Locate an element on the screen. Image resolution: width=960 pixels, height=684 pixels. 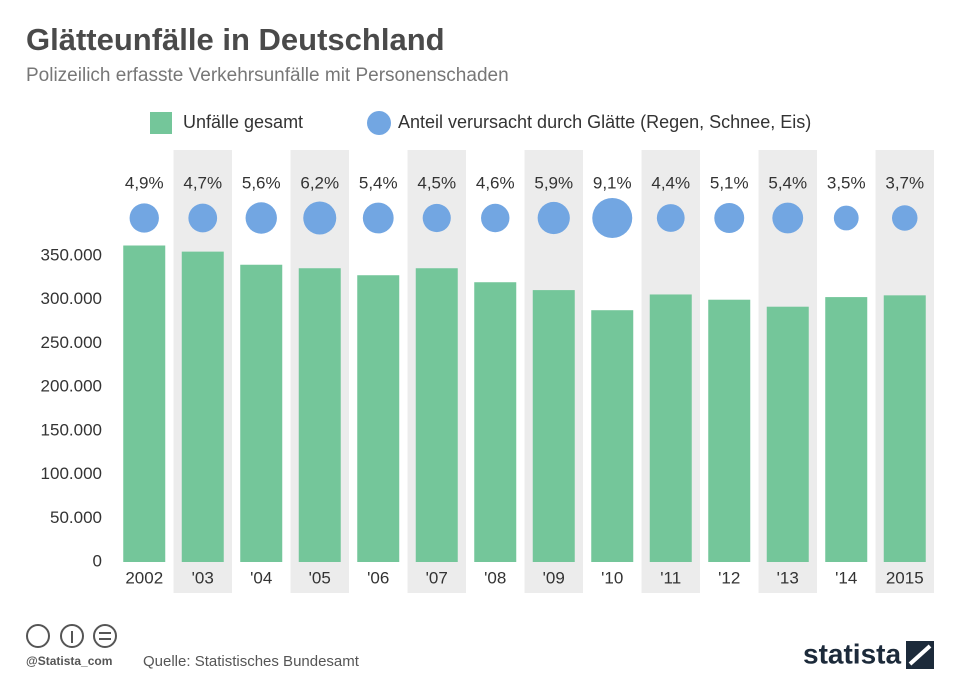
value-label: 3,5% is located at coordinates (846, 182).